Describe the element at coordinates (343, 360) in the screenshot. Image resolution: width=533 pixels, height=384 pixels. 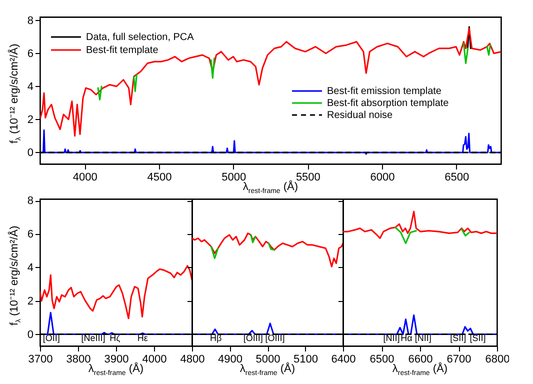
I see `x-tick-label: 6400` at that location.